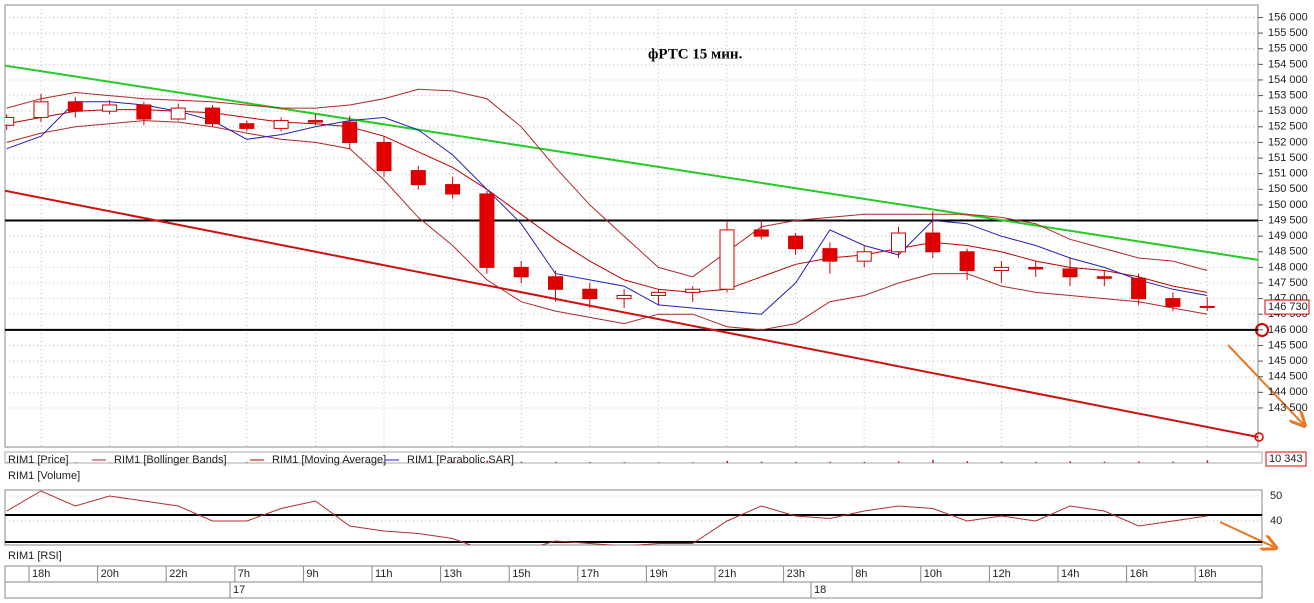 Image resolution: width=1314 pixels, height=603 pixels. Describe the element at coordinates (1288, 345) in the screenshot. I see `y-tick-label: 145 500` at that location.